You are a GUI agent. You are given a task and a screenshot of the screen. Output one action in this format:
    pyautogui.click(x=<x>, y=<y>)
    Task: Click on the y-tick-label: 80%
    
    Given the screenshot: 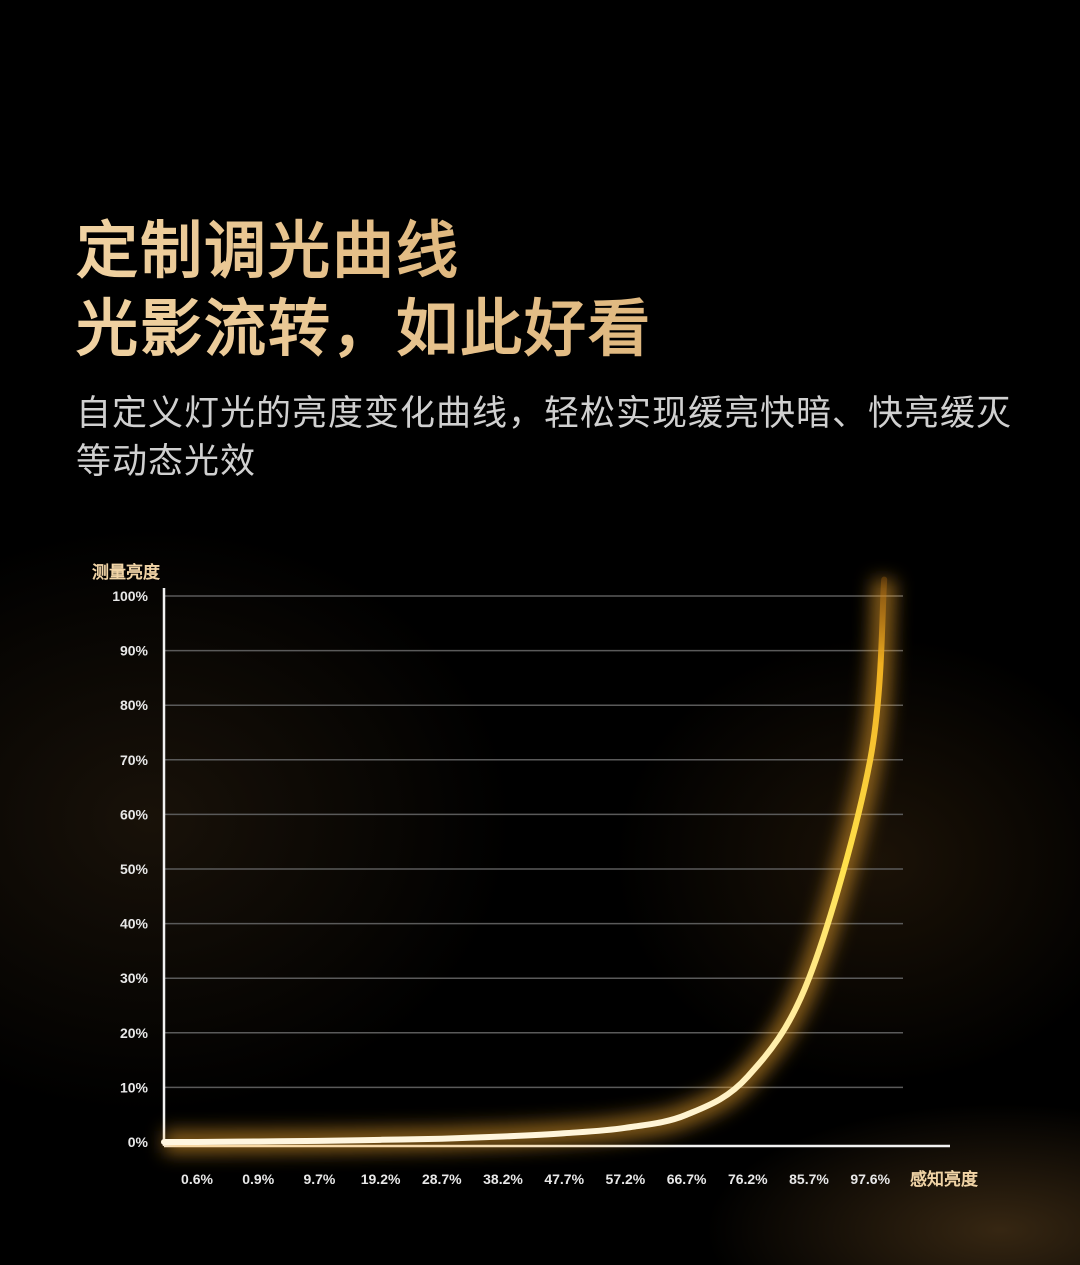 What is the action you would take?
    pyautogui.click(x=134, y=705)
    